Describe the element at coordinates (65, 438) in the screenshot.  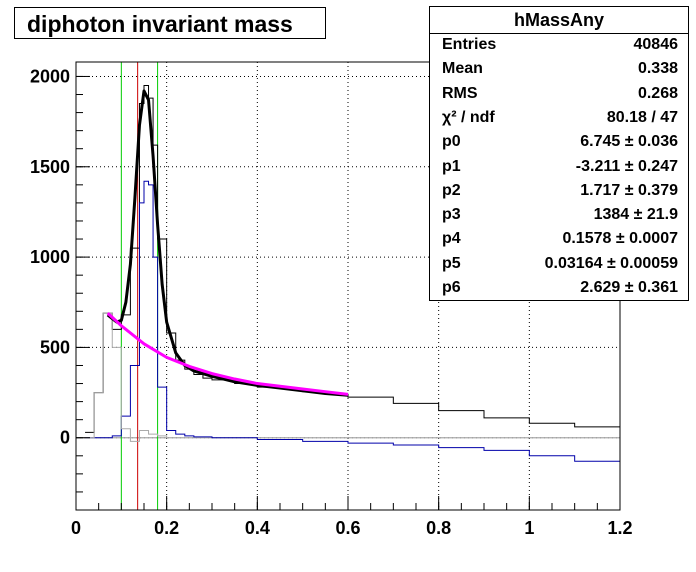
I see `y-tick-label: 0` at that location.